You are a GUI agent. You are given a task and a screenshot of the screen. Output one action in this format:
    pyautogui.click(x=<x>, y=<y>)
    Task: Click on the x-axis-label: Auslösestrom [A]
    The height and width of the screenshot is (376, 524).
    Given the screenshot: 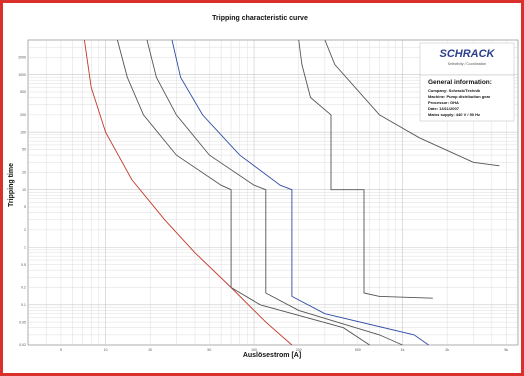 What is the action you would take?
    pyautogui.click(x=272, y=355)
    